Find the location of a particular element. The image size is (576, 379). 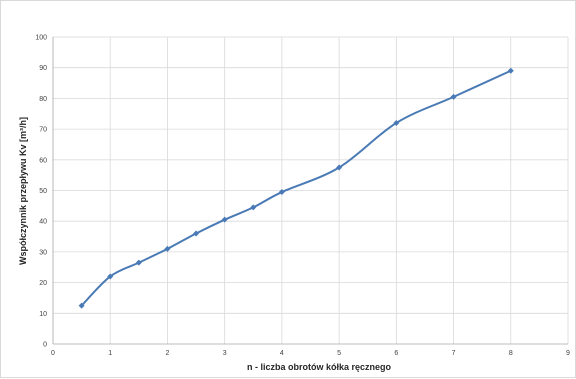

x-tick-label: 8 is located at coordinates (511, 353).